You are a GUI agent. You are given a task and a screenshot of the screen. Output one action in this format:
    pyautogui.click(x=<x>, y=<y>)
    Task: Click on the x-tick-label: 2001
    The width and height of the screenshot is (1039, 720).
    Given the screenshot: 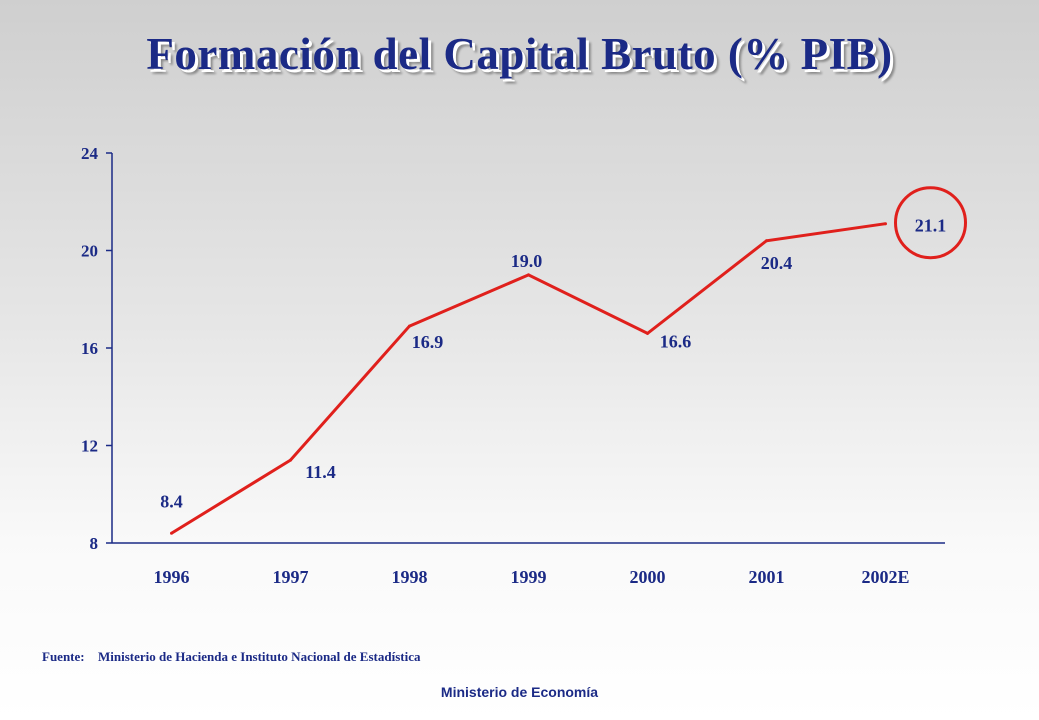 What is the action you would take?
    pyautogui.click(x=767, y=577)
    